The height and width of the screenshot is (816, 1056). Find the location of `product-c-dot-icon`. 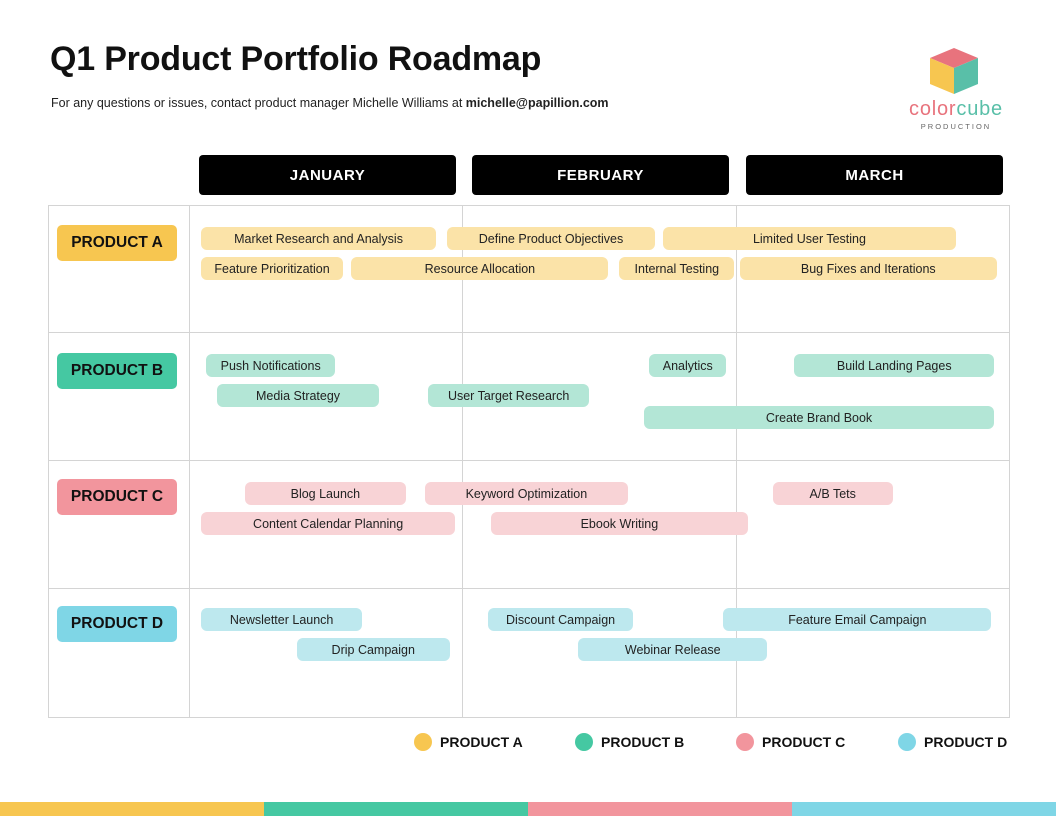

product-c-dot-icon is located at coordinates (745, 742).